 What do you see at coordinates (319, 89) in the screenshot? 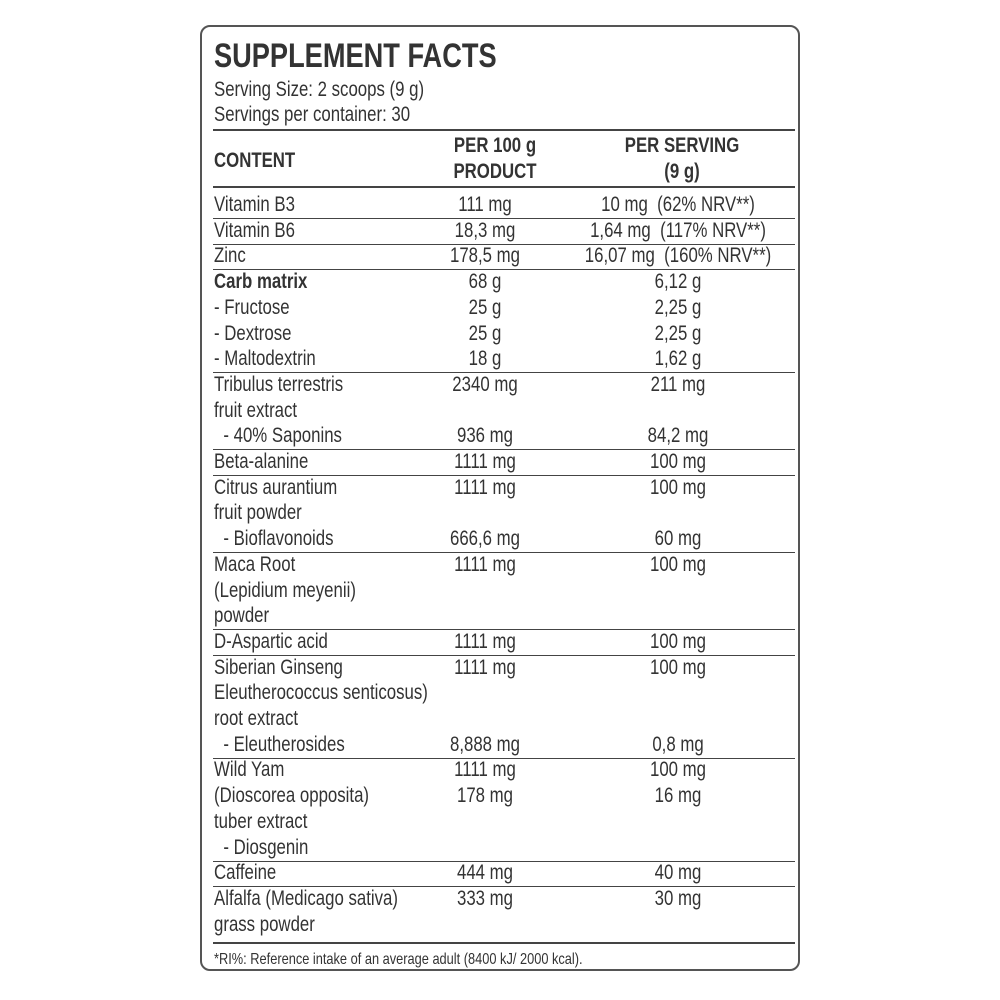
I see `serving-size: Serving Size: 2 scoops (9 g)` at bounding box center [319, 89].